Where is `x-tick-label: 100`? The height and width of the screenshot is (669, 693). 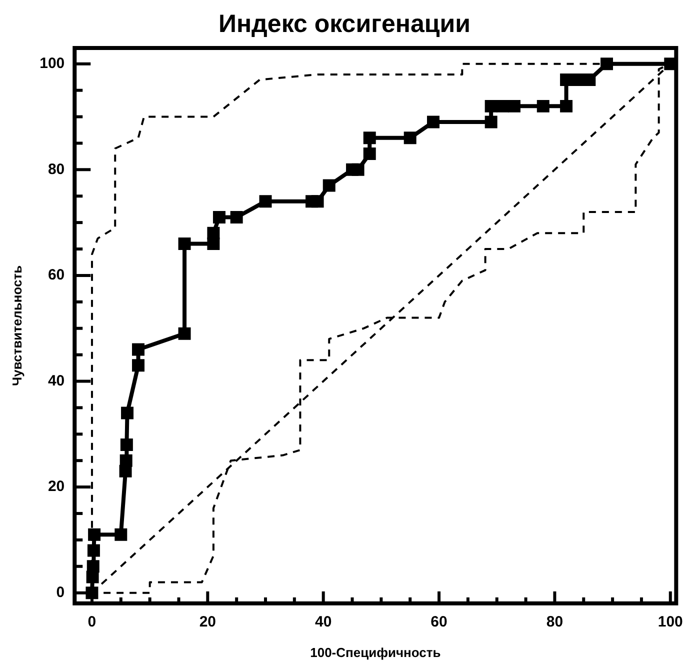
x-tick-label: 100 is located at coordinates (670, 622).